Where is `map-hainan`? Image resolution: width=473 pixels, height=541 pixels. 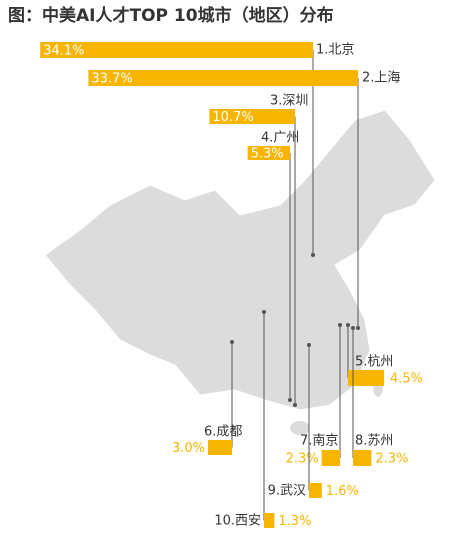
map-hainan is located at coordinates (300, 428).